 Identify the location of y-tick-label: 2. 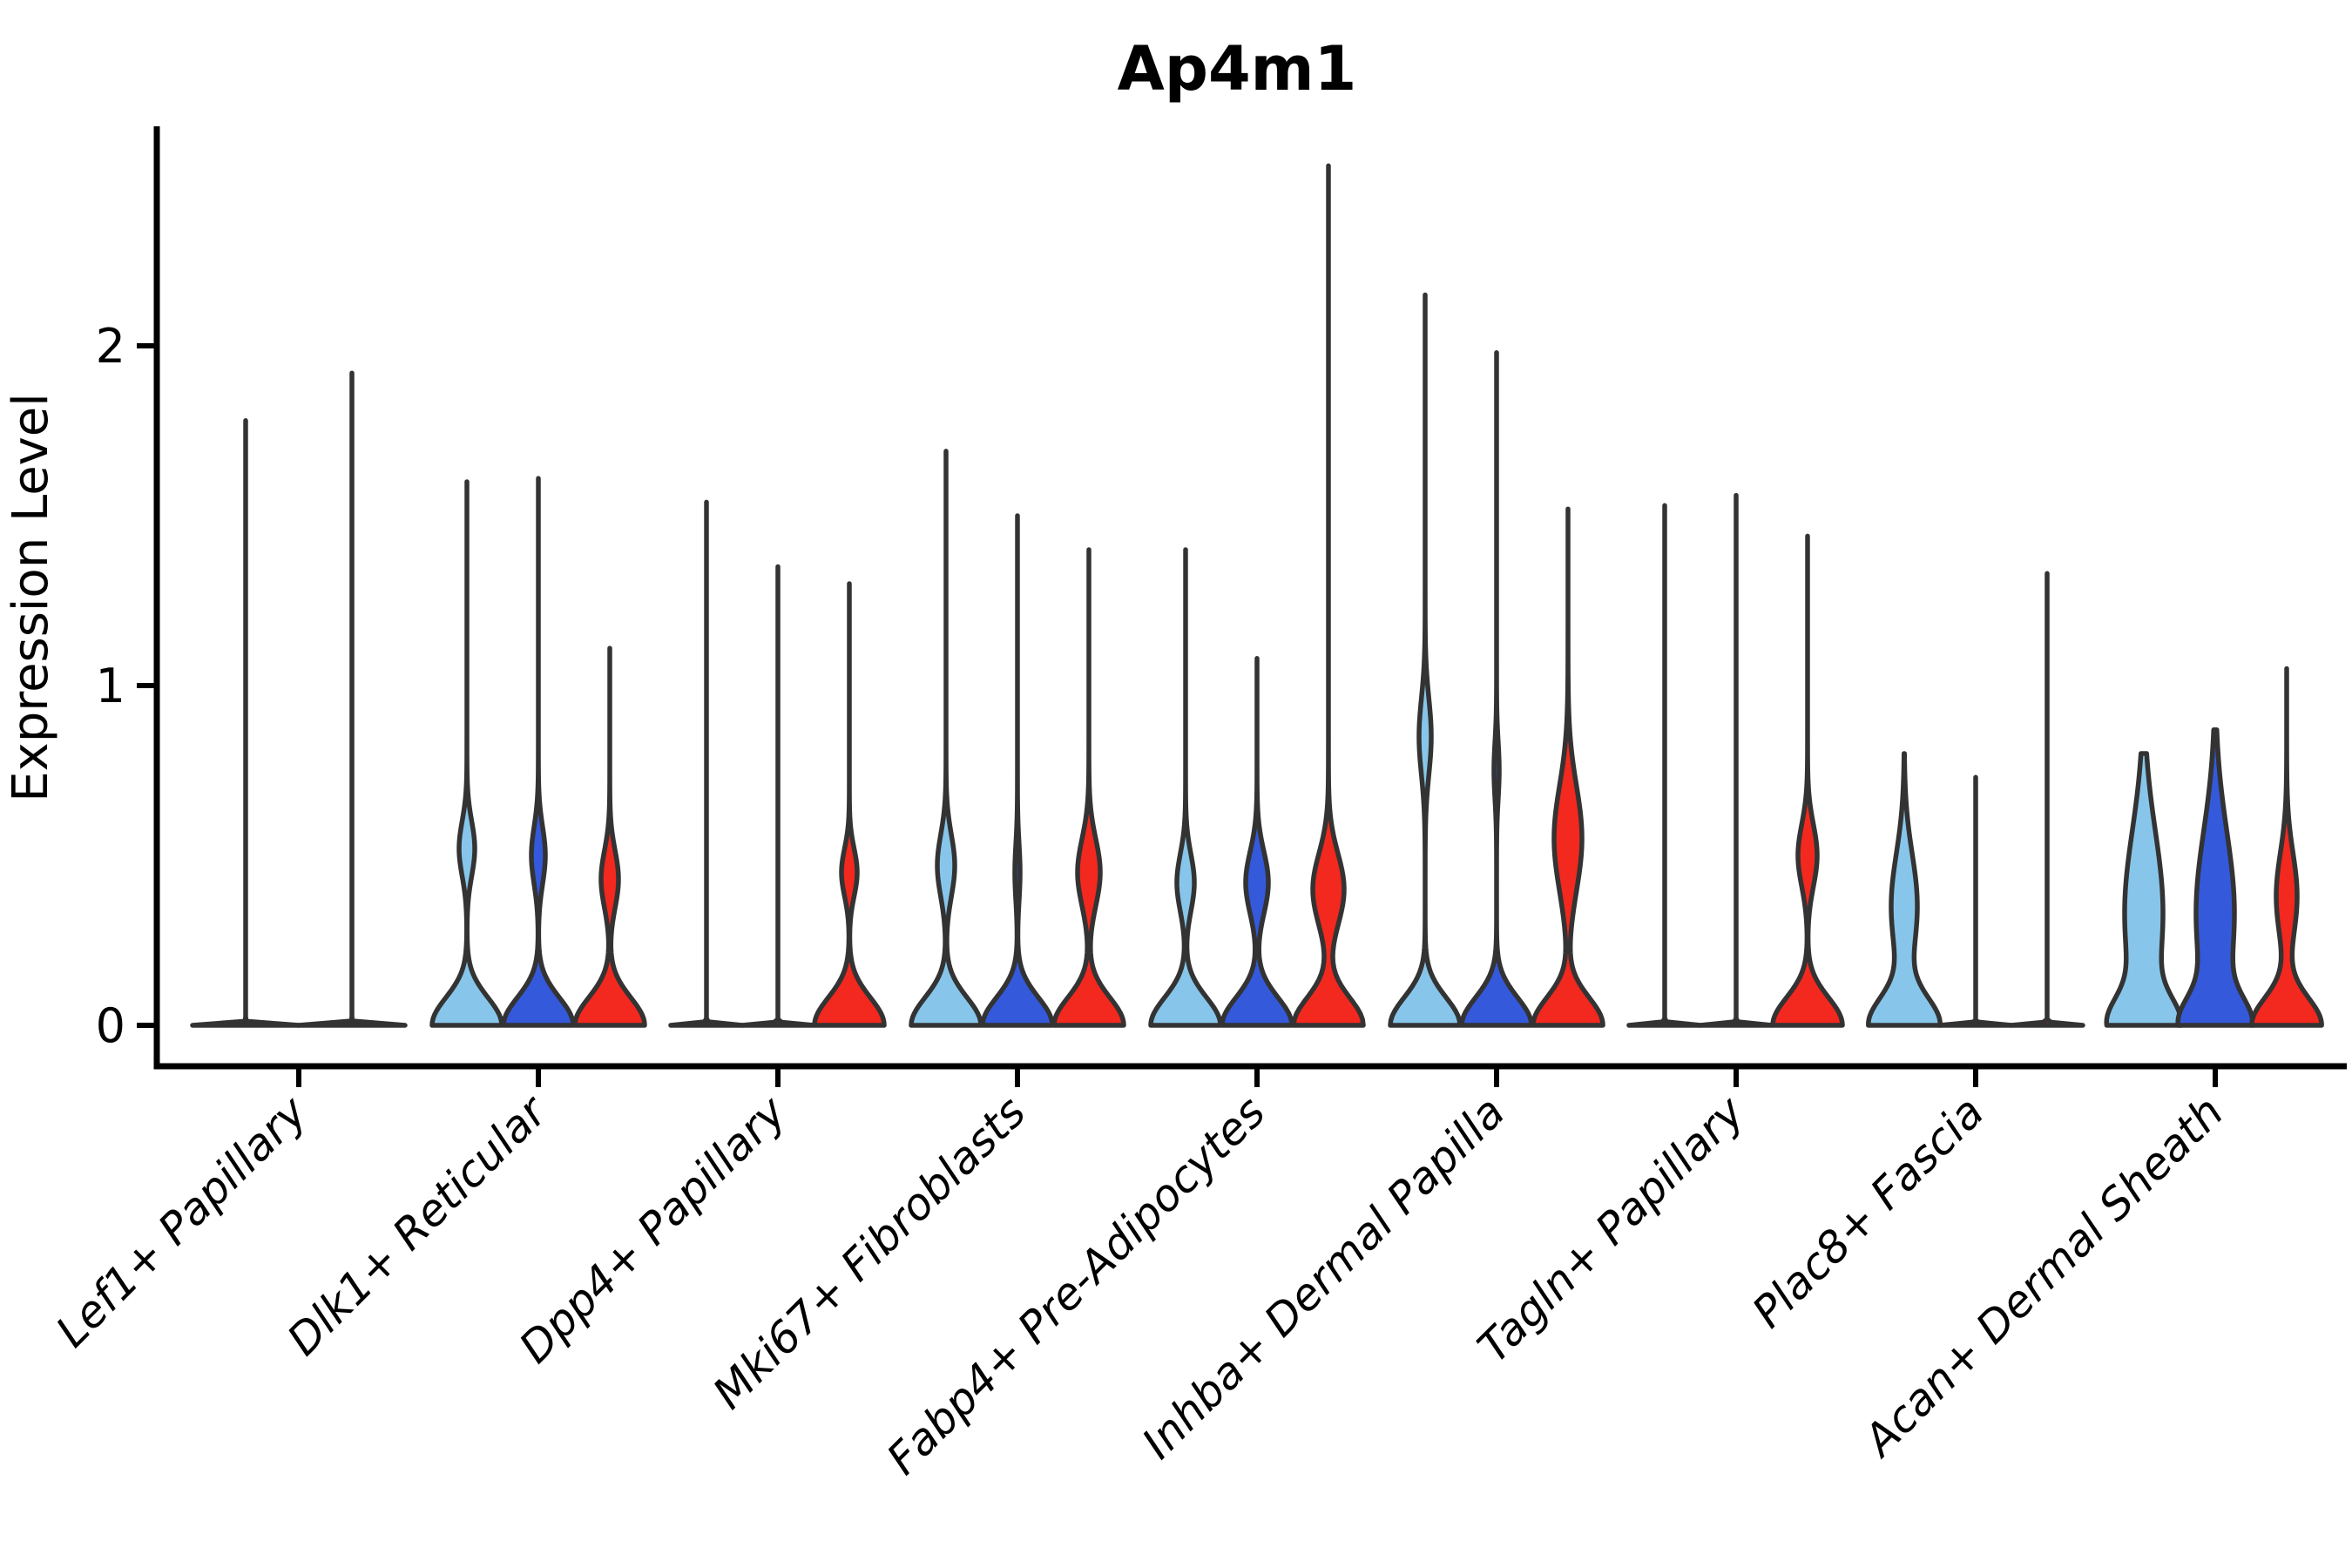
(110, 346).